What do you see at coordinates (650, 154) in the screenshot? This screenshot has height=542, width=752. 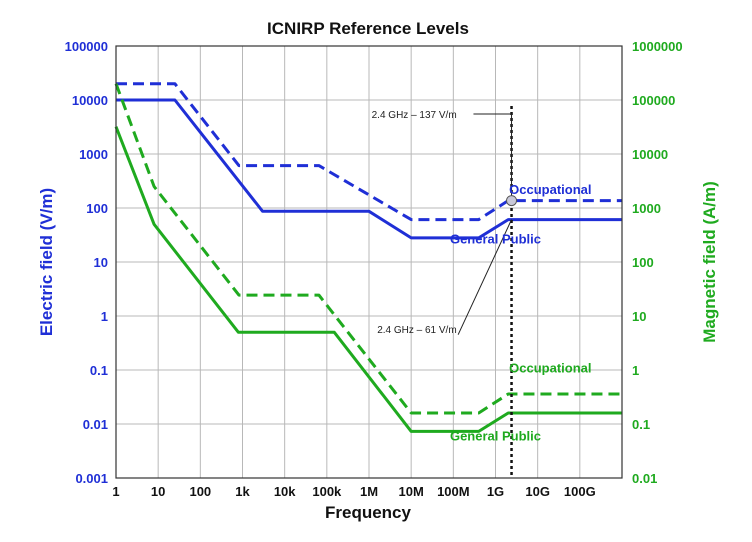 I see `y-right-tick-label: 10000` at bounding box center [650, 154].